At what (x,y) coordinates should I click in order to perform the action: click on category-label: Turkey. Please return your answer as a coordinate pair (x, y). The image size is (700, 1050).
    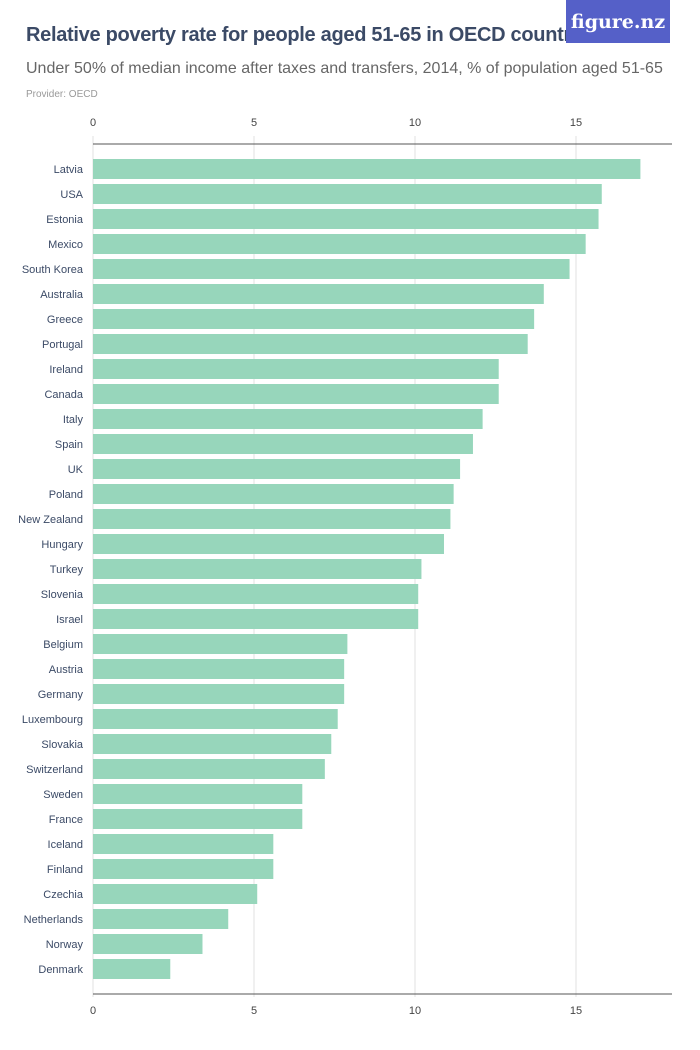
    Looking at the image, I should click on (67, 570).